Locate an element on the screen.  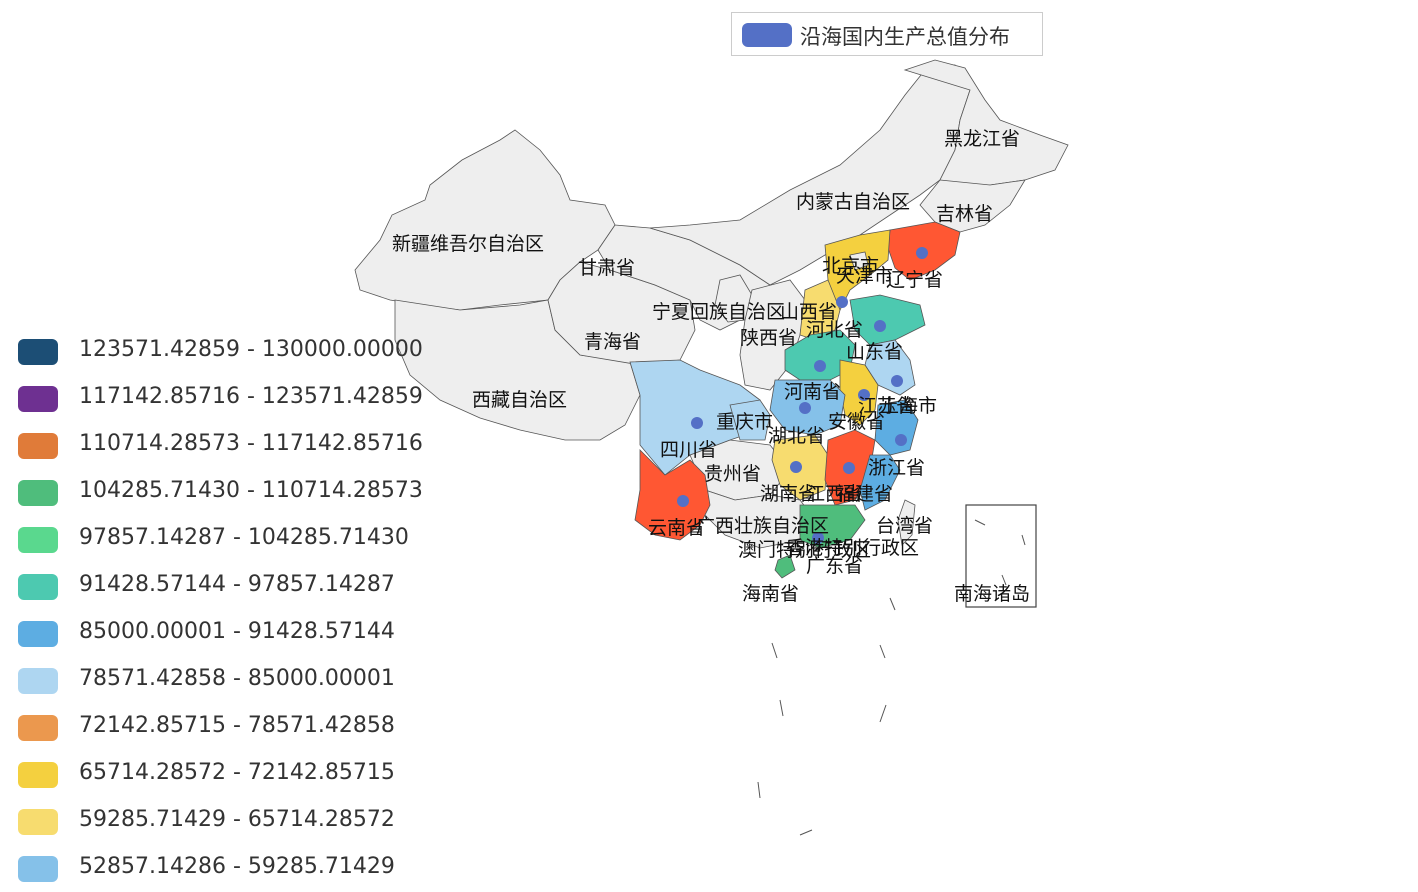
region-label: 云南省 is located at coordinates (676, 528).